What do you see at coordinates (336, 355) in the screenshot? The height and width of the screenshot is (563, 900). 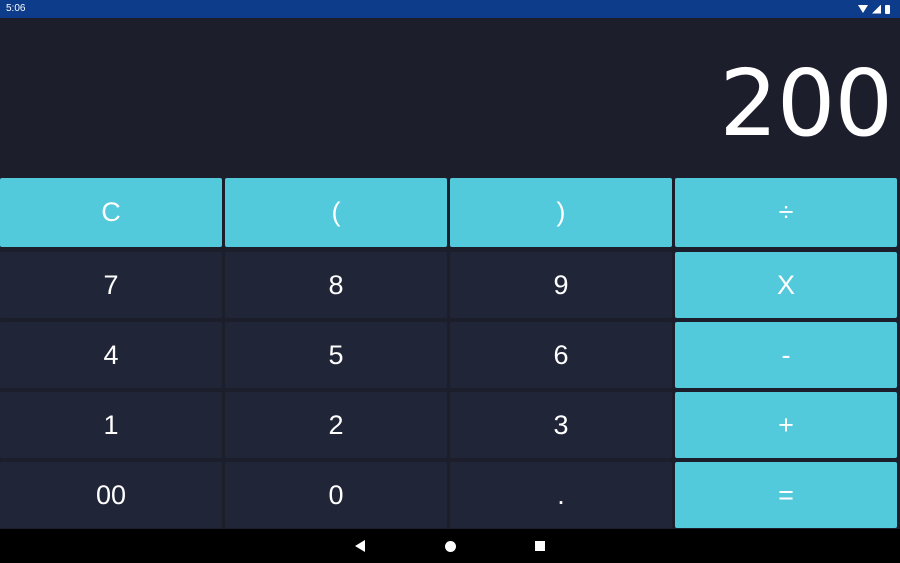 I see `five-button: 5` at bounding box center [336, 355].